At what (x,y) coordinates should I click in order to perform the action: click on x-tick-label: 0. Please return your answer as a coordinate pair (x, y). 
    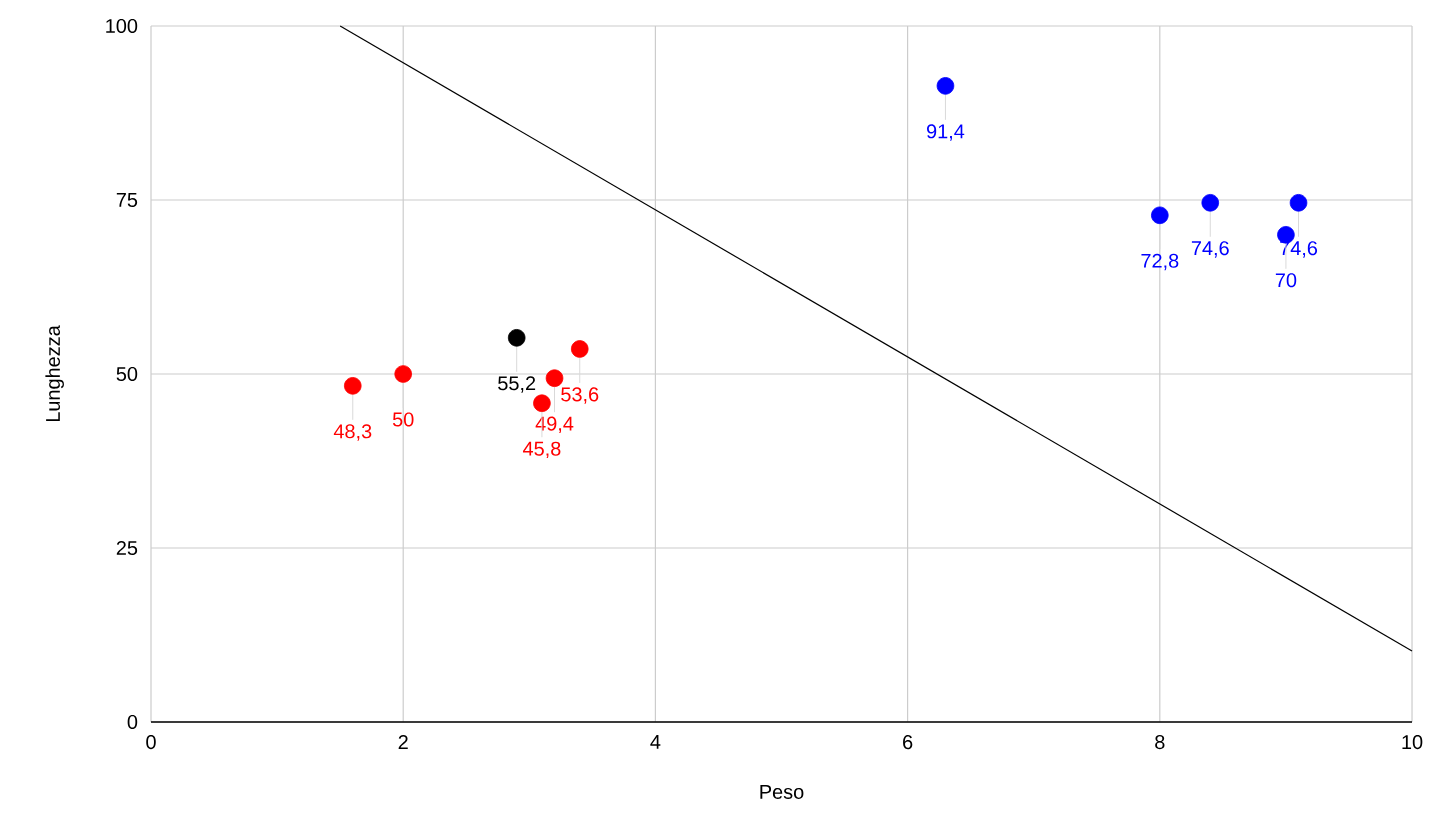
    Looking at the image, I should click on (151, 742).